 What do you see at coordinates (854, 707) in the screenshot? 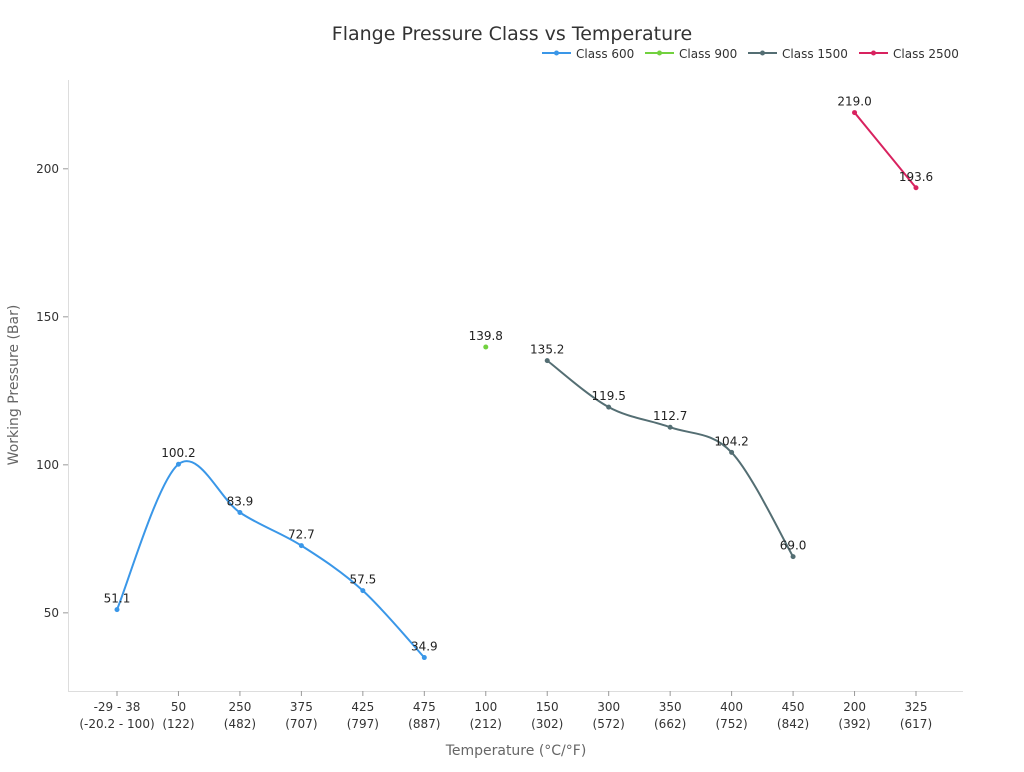
I see `x-tick-label: 200` at bounding box center [854, 707].